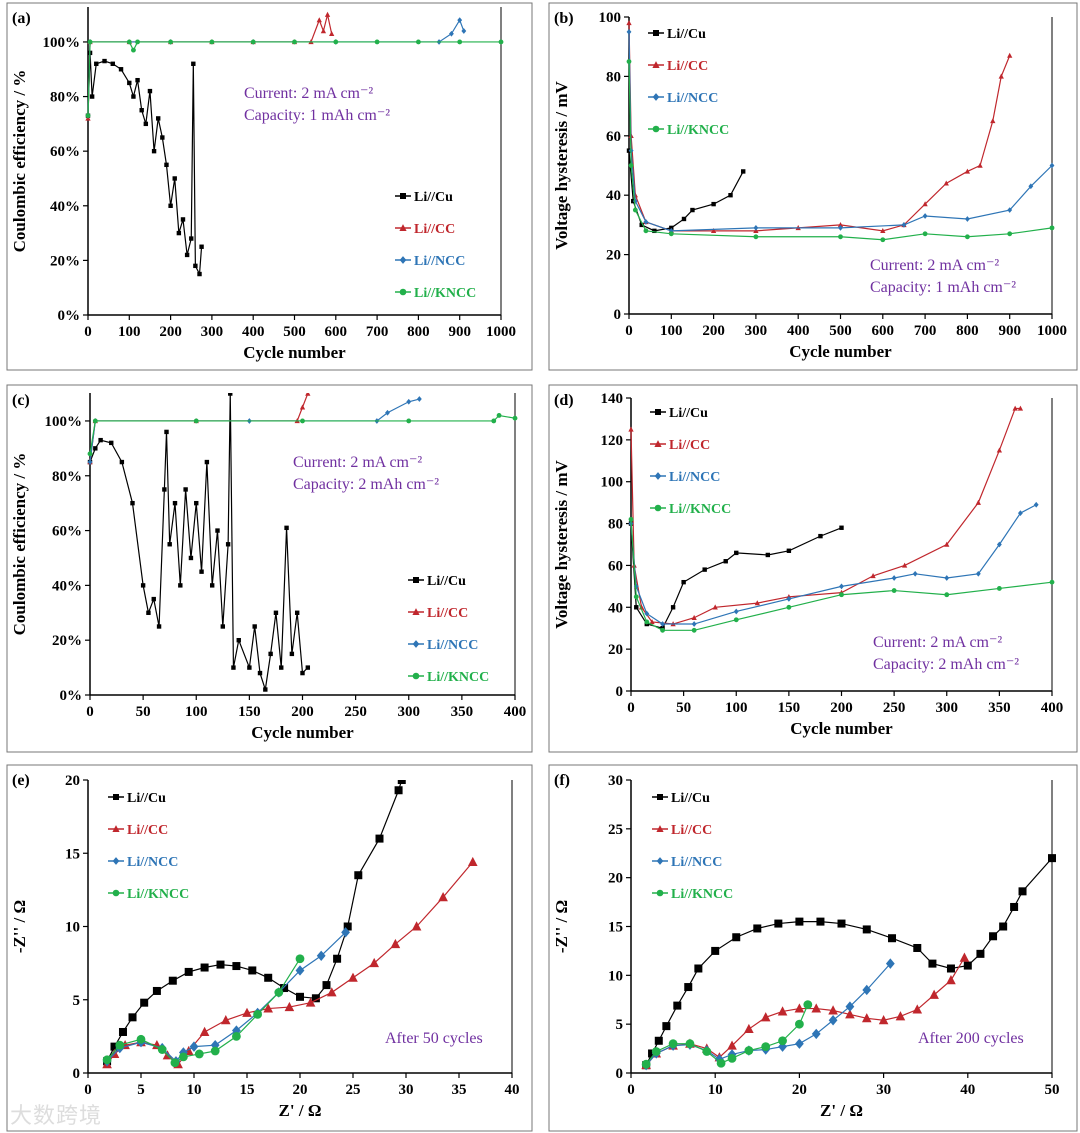  I want to click on y-tick-label: 20, so click(72, 781).